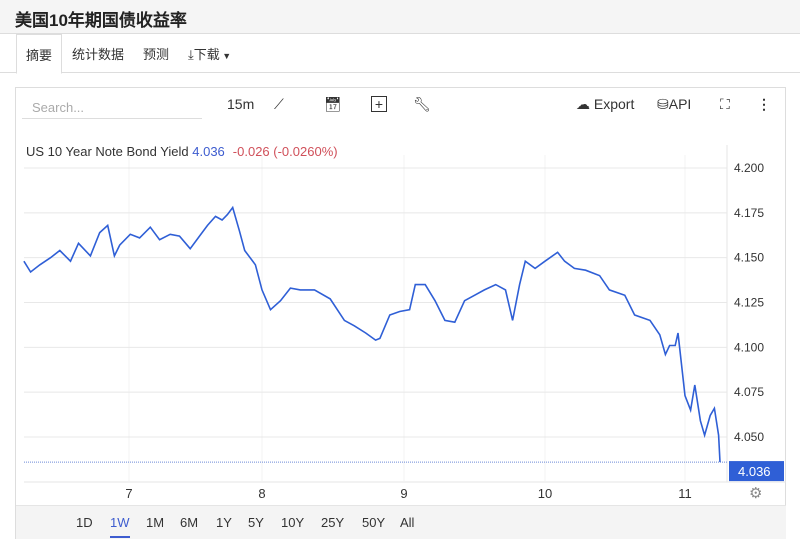 The height and width of the screenshot is (549, 800). Describe the element at coordinates (155, 522) in the screenshot. I see `period-1m: 1M` at that location.